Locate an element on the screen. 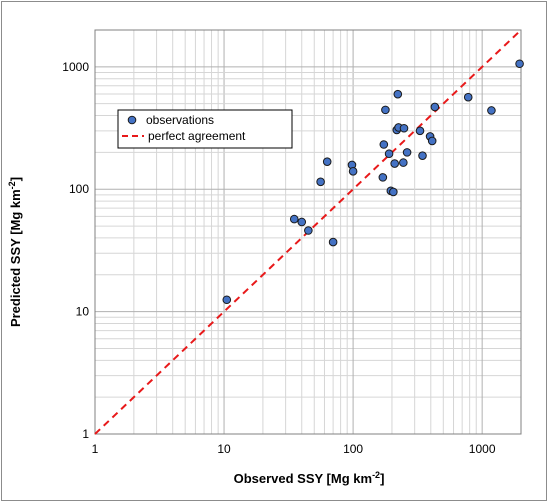 The image size is (550, 504). y-tick-label: 100 is located at coordinates (79, 189).